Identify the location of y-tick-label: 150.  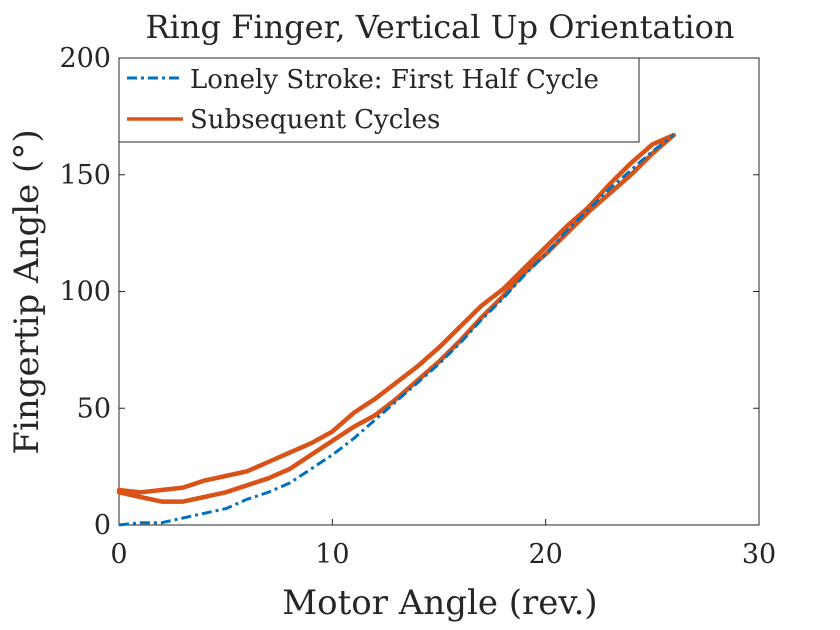
(85, 175).